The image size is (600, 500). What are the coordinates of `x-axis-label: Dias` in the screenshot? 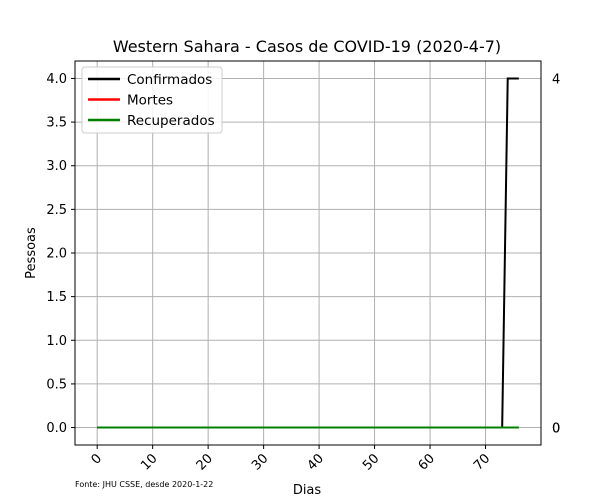 It's located at (307, 490).